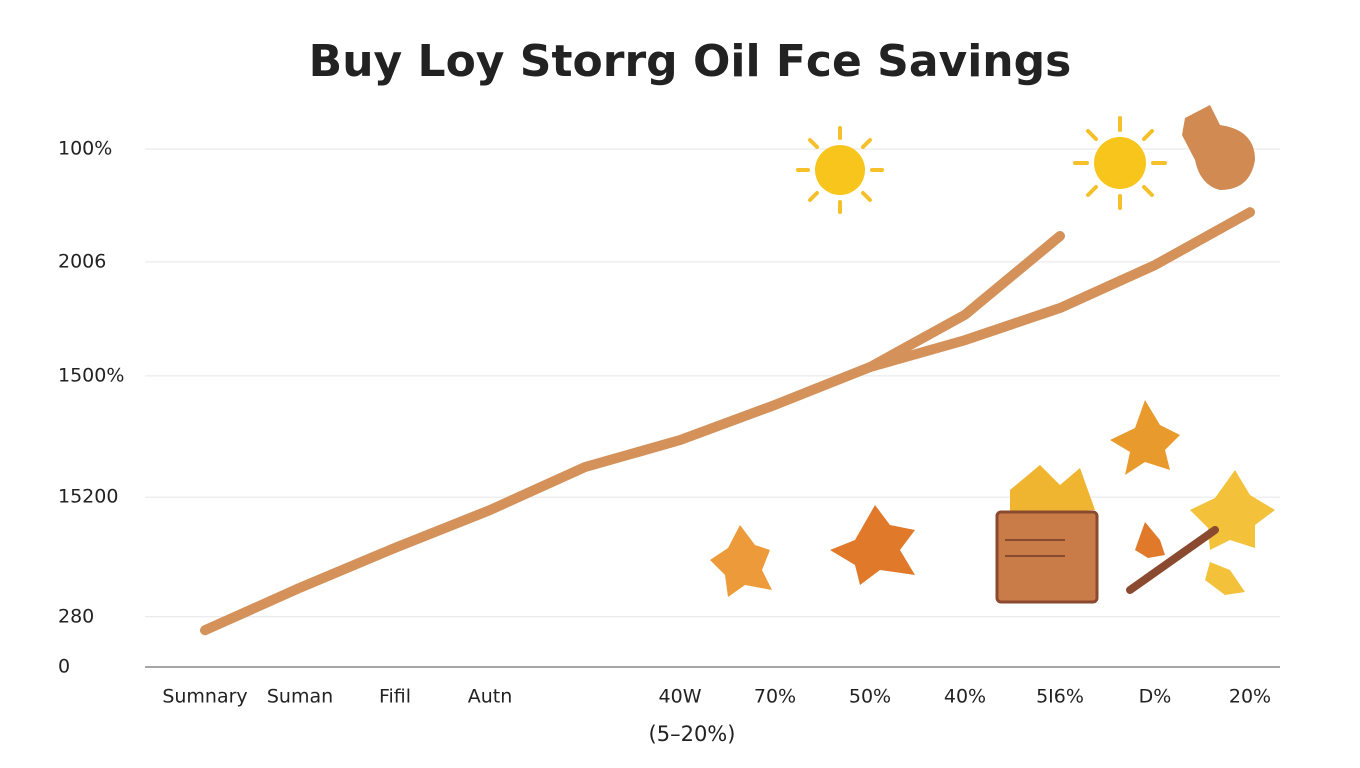 Image resolution: width=1360 pixels, height=768 pixels. I want to click on x-tick-label: Autn, so click(490, 697).